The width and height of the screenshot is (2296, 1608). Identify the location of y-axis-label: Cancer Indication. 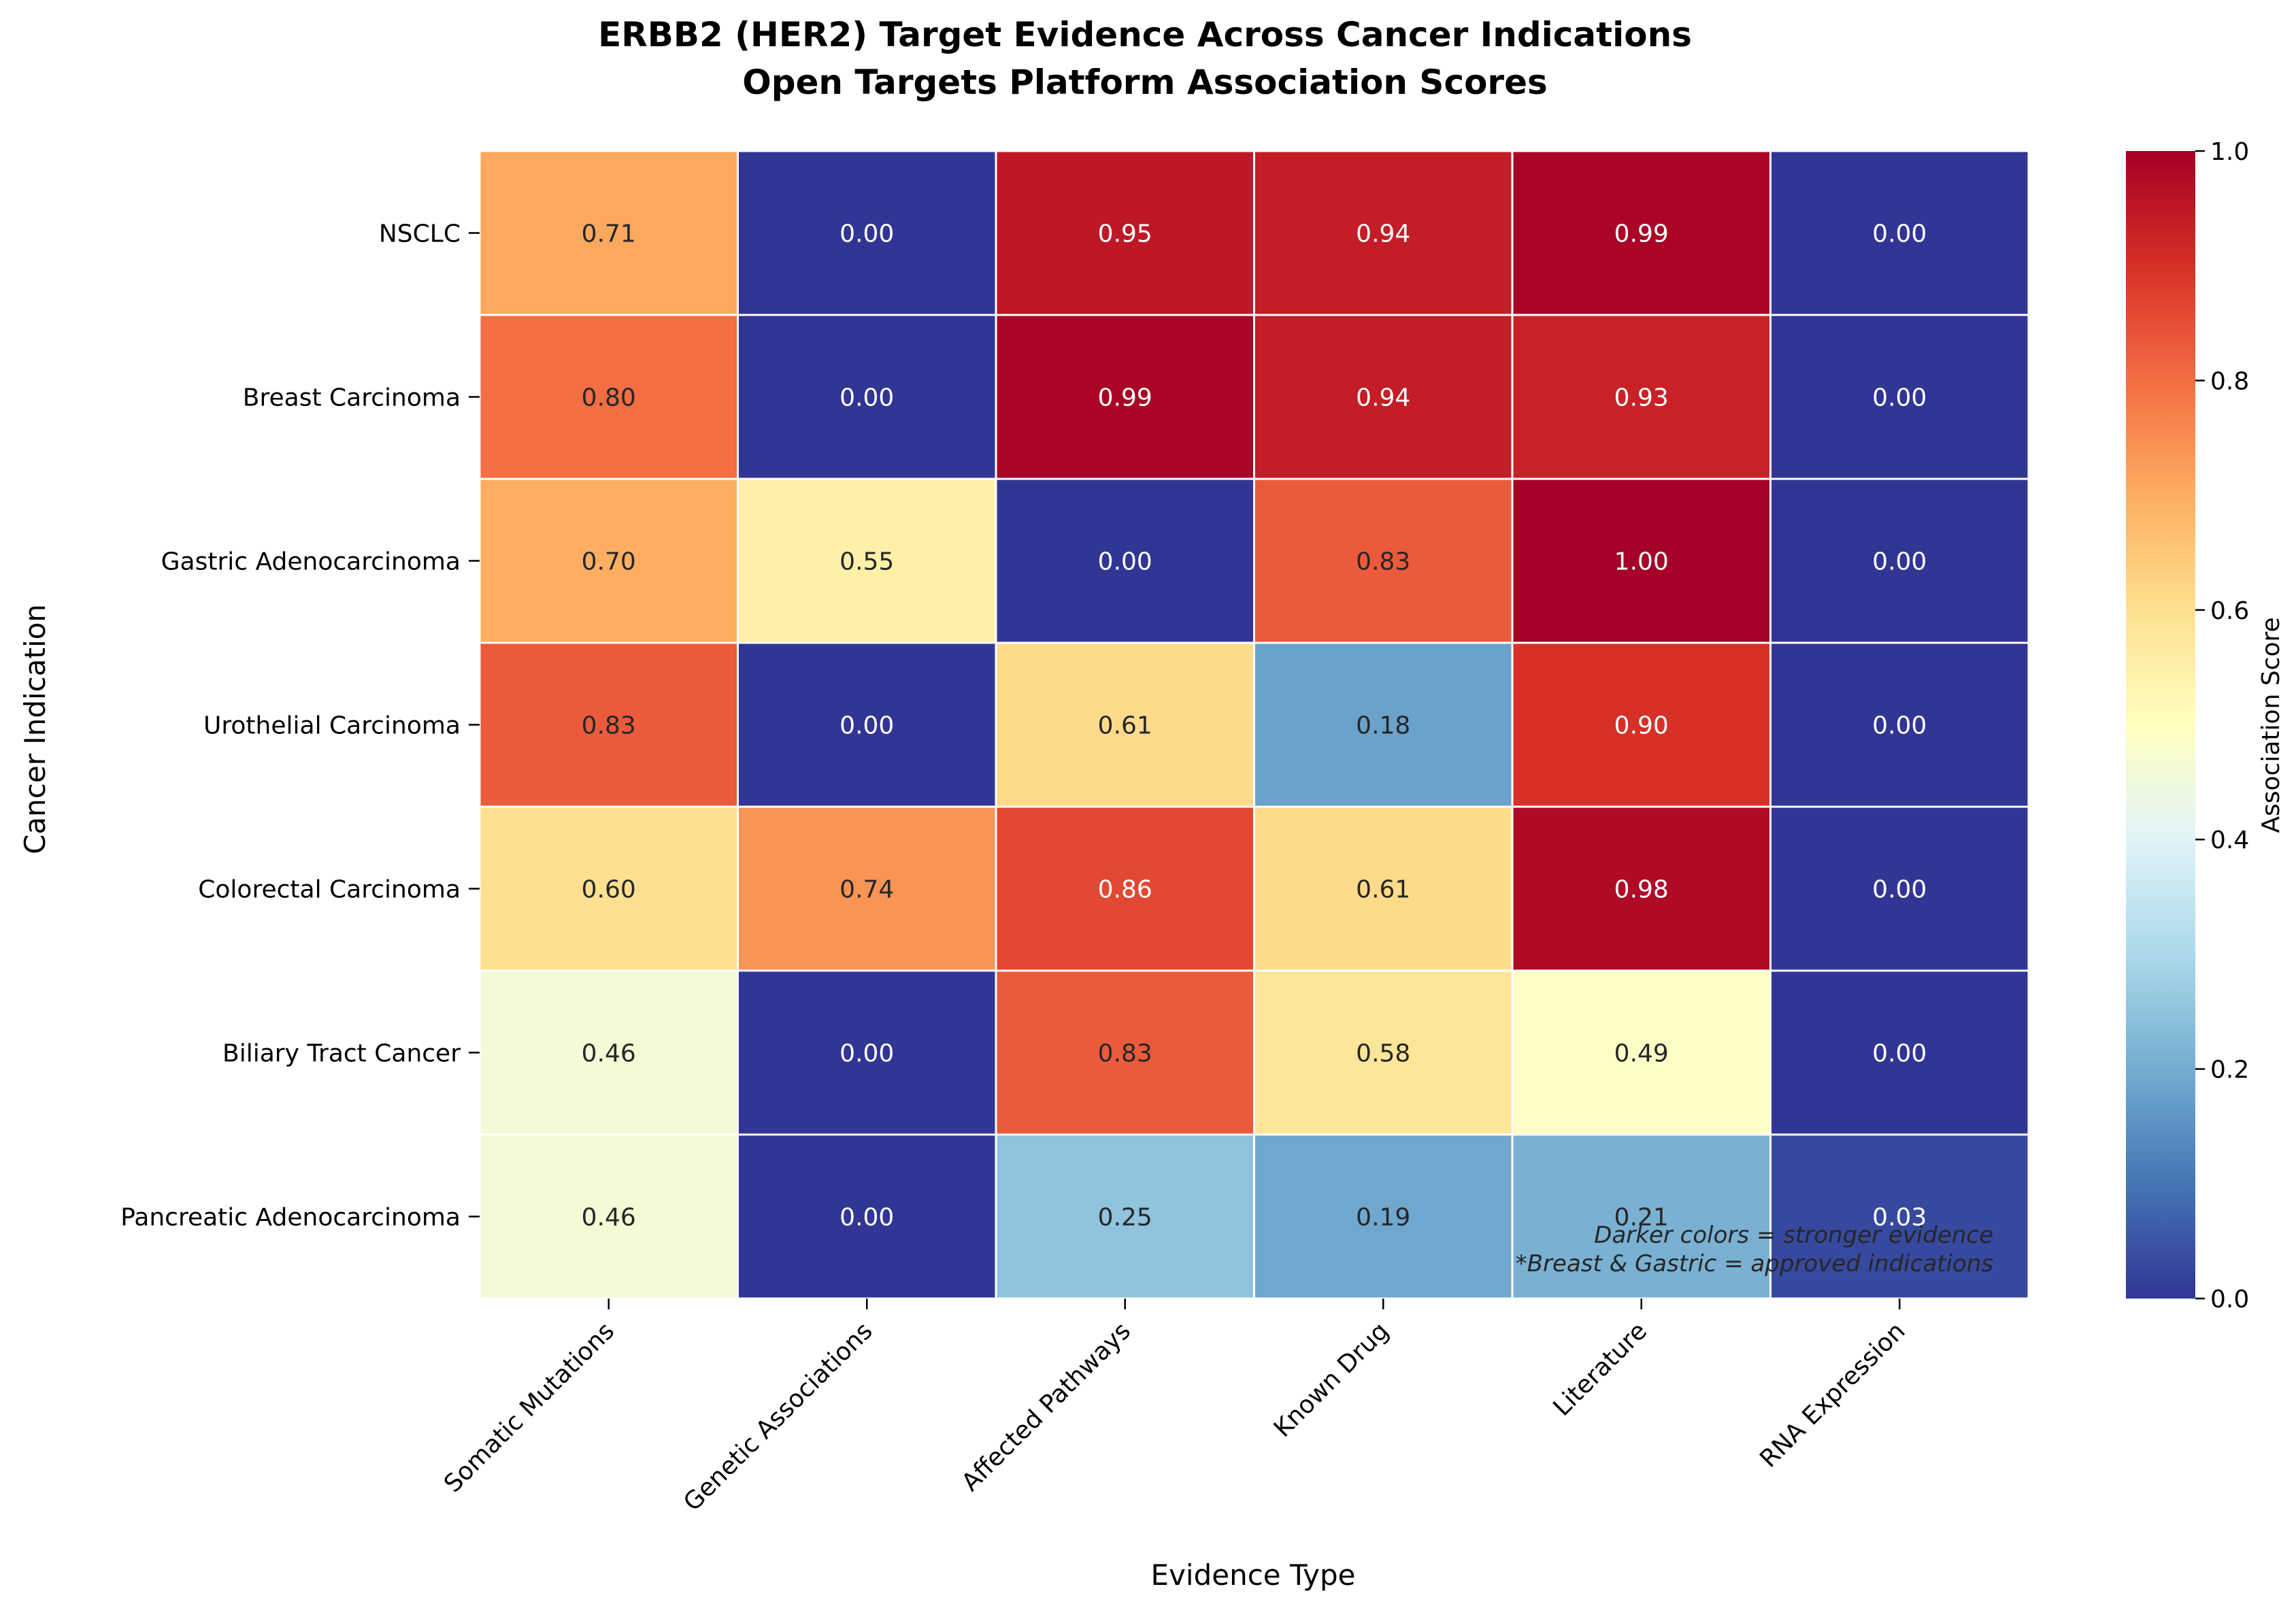
(35, 729).